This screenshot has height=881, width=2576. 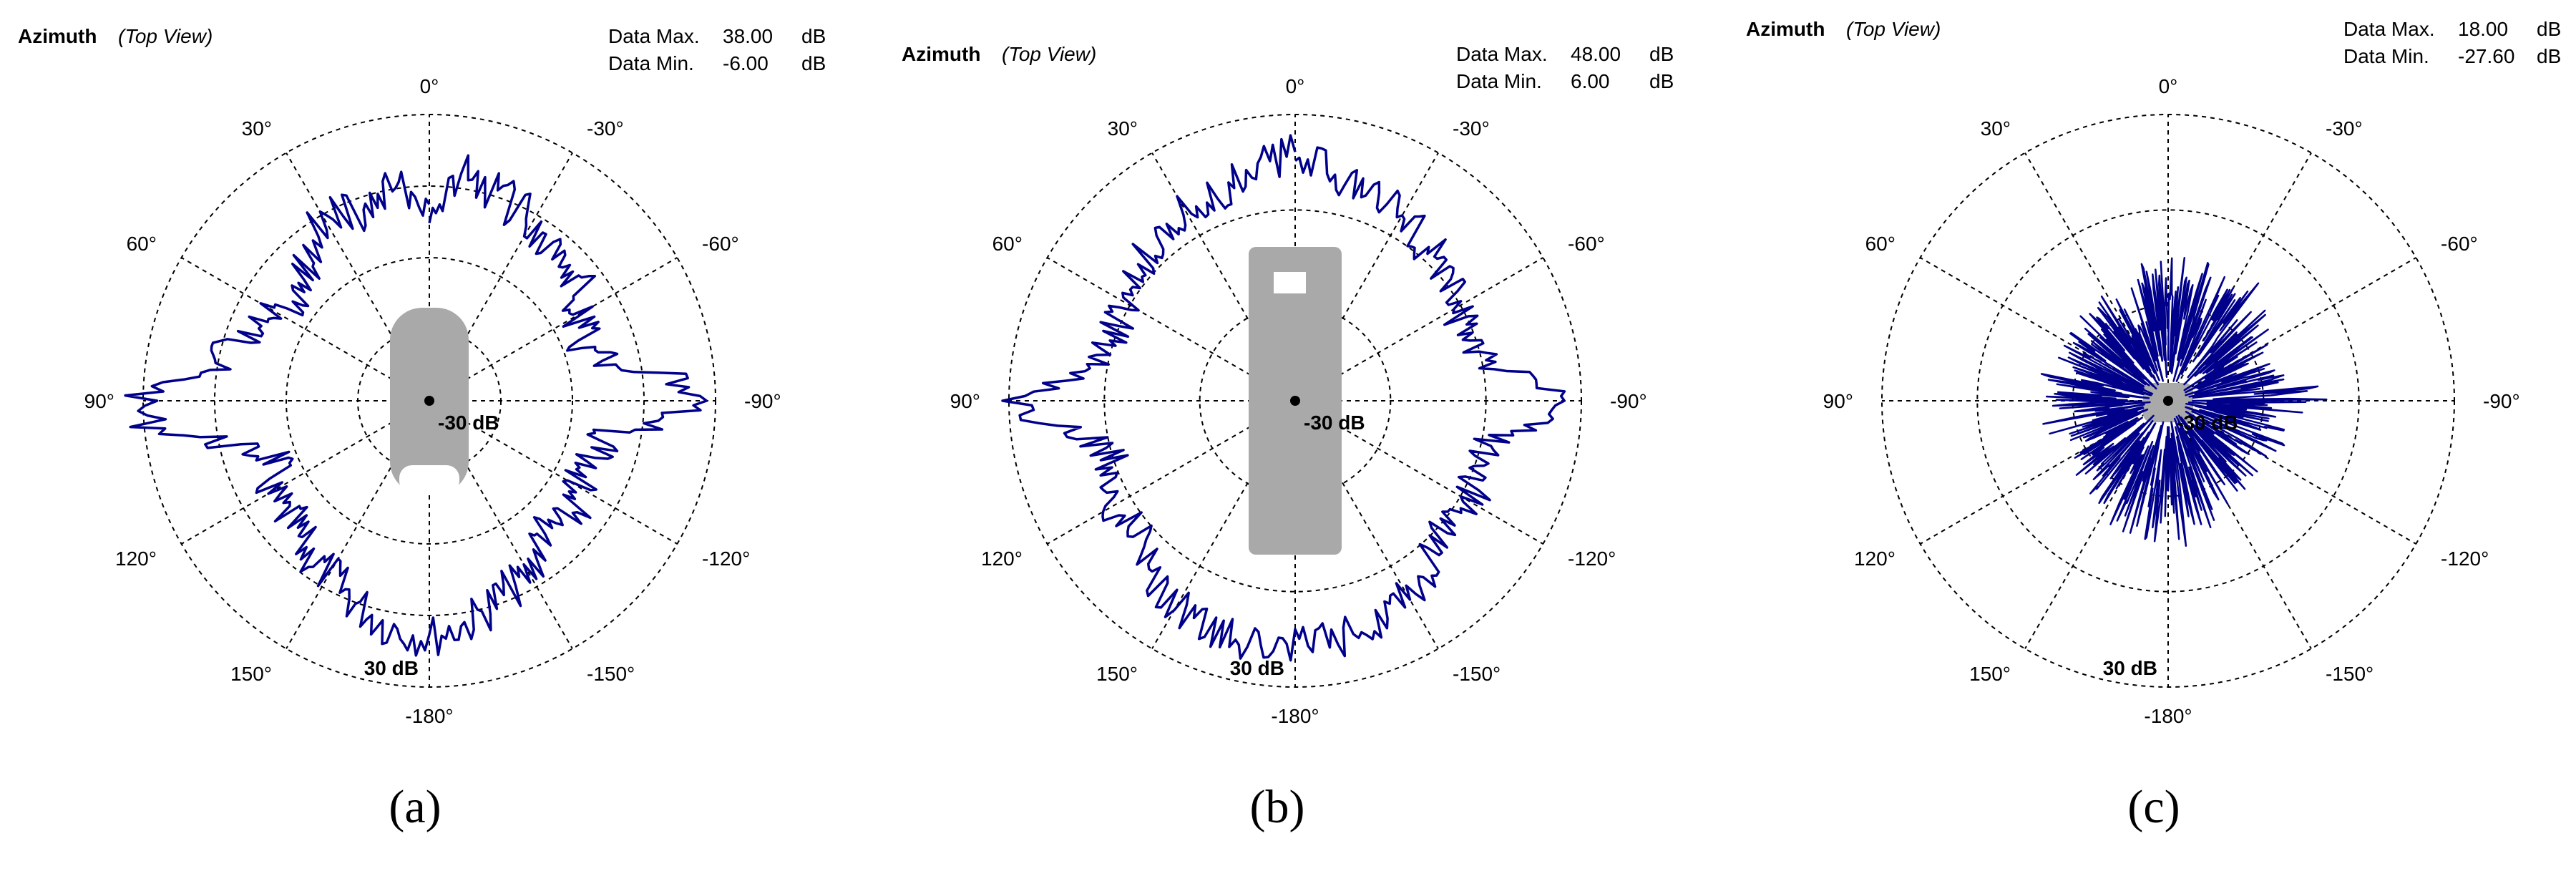 What do you see at coordinates (1596, 54) in the screenshot?
I see `data-max-value: 48.00` at bounding box center [1596, 54].